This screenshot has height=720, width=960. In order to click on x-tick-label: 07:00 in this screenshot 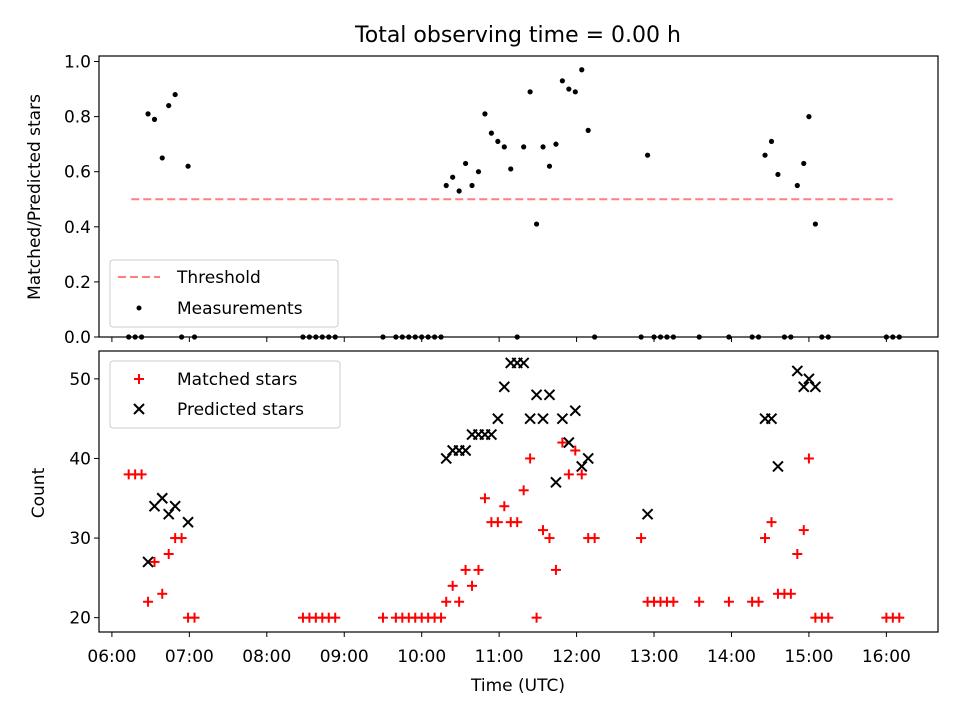, I will do `click(189, 657)`.